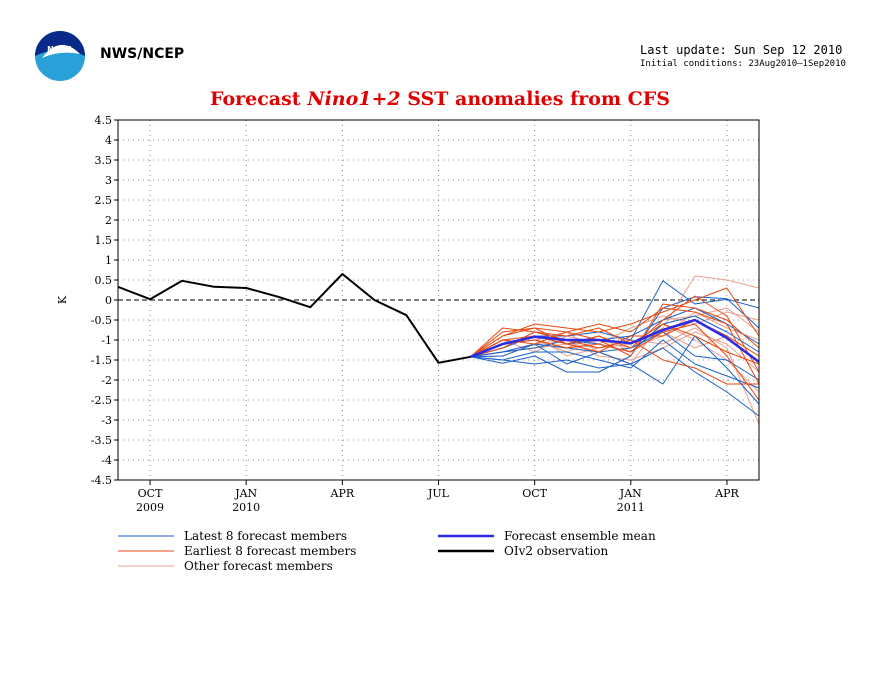 The width and height of the screenshot is (880, 680). What do you see at coordinates (62, 299) in the screenshot?
I see `y-axis-label: K` at bounding box center [62, 299].